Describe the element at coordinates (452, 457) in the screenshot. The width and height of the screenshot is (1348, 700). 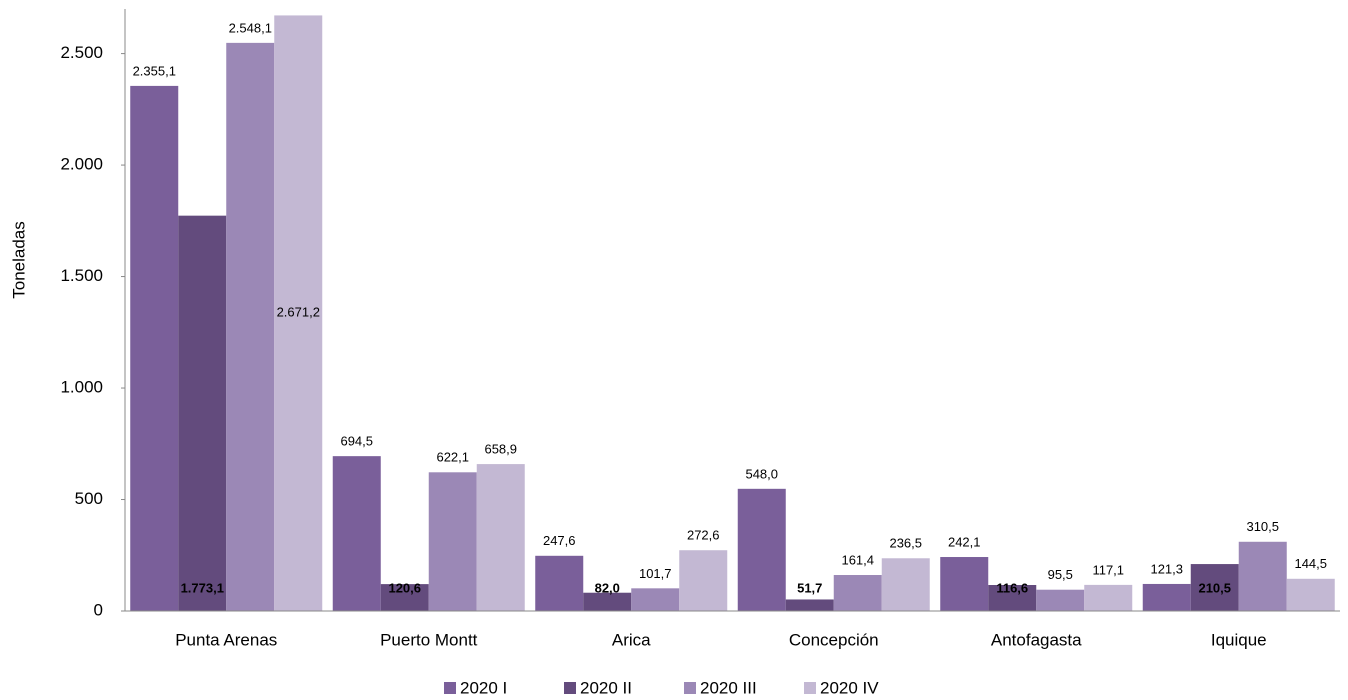
I see `data-label: 622,1` at that location.